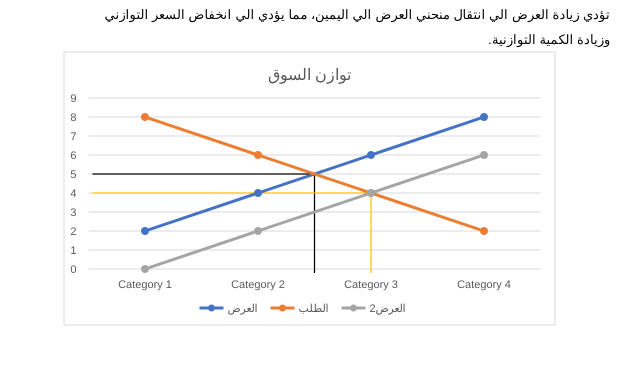 The image size is (640, 366). What do you see at coordinates (258, 285) in the screenshot?
I see `x-tick-label: Category 2` at bounding box center [258, 285].